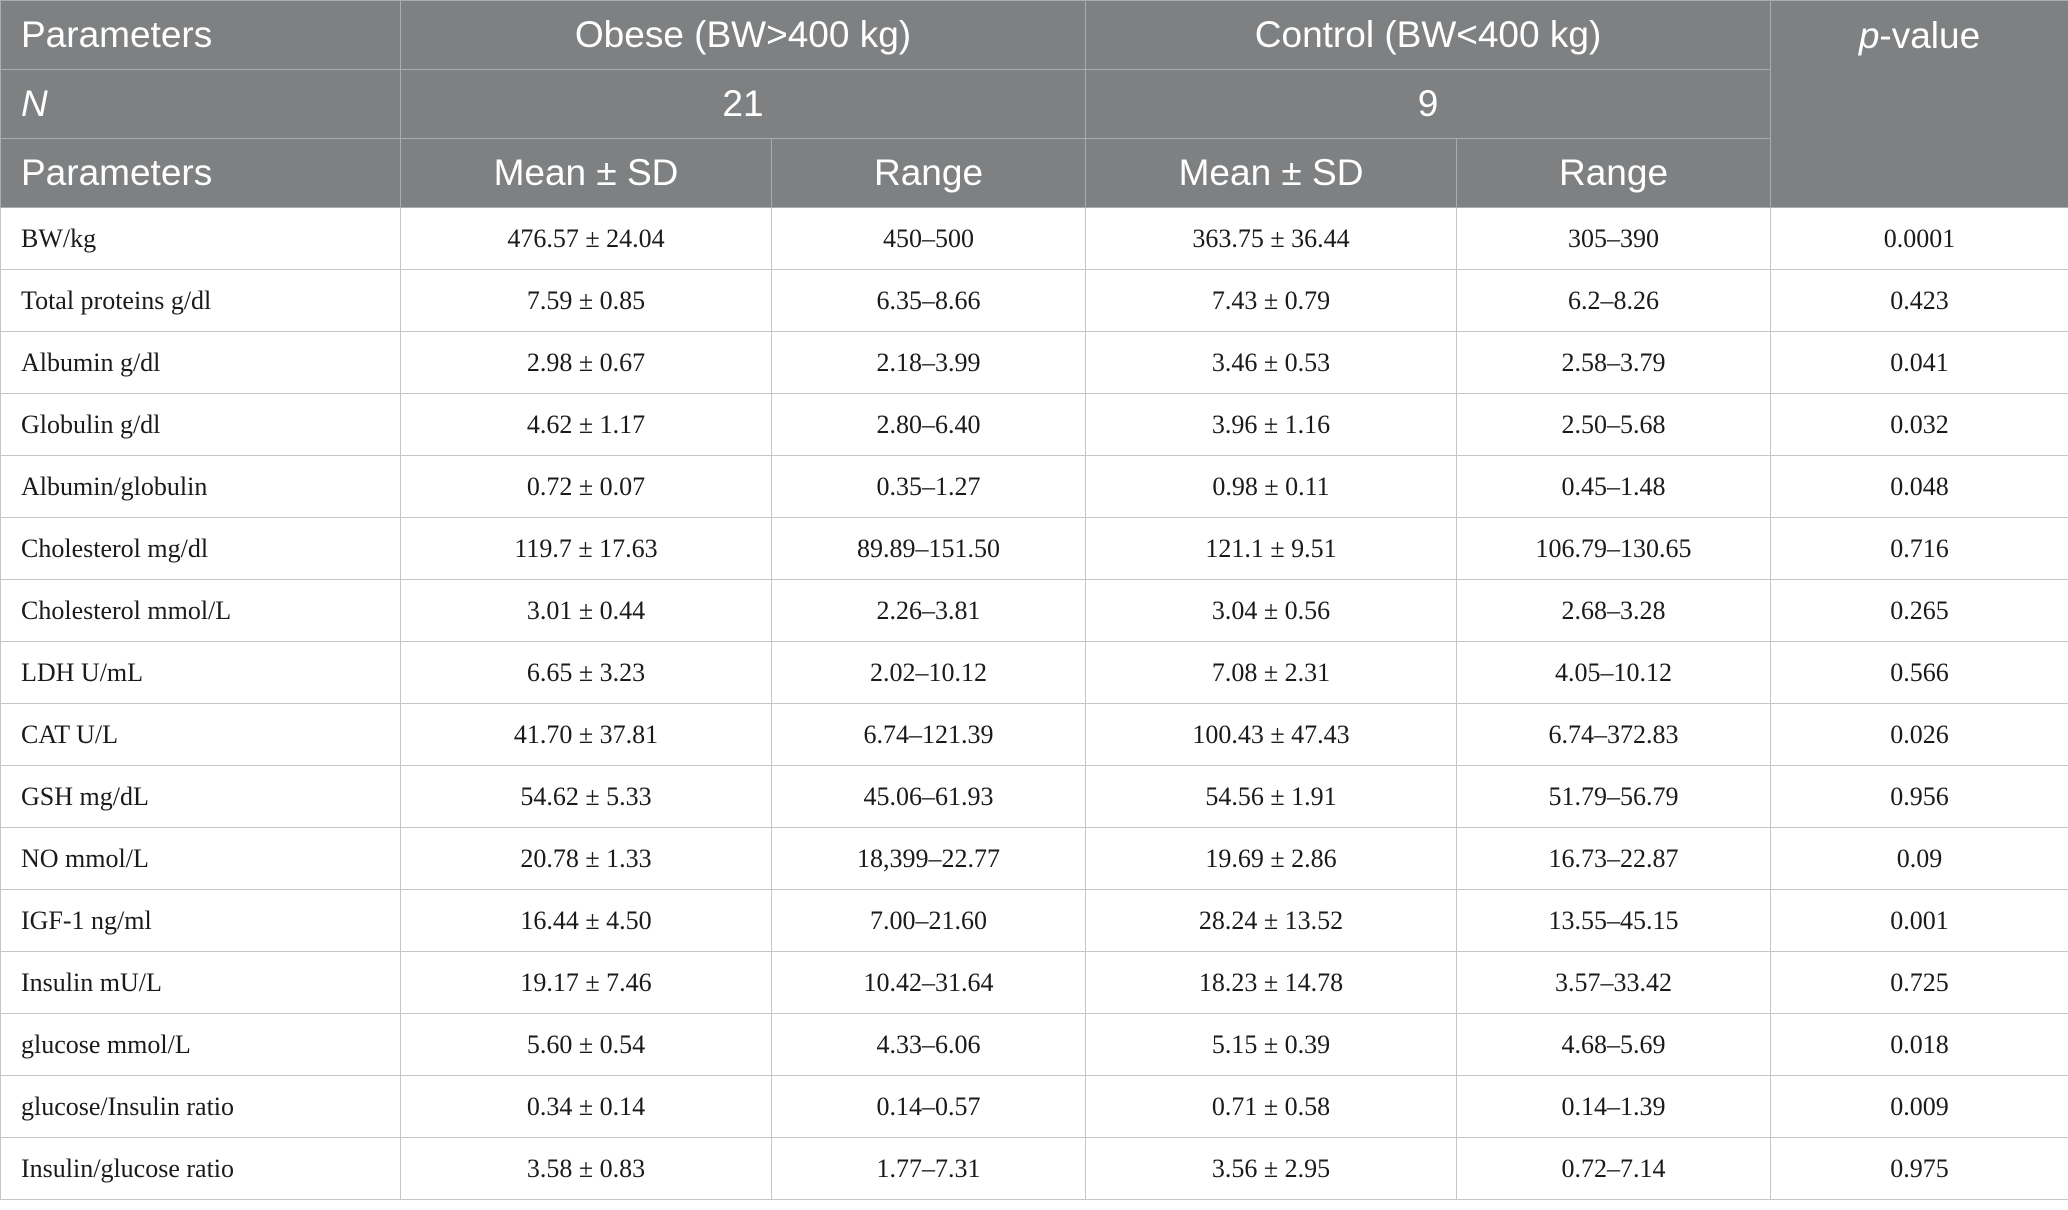 This screenshot has height=1210, width=2068. Describe the element at coordinates (1919, 920) in the screenshot. I see `p-value-cell: 0.001` at that location.